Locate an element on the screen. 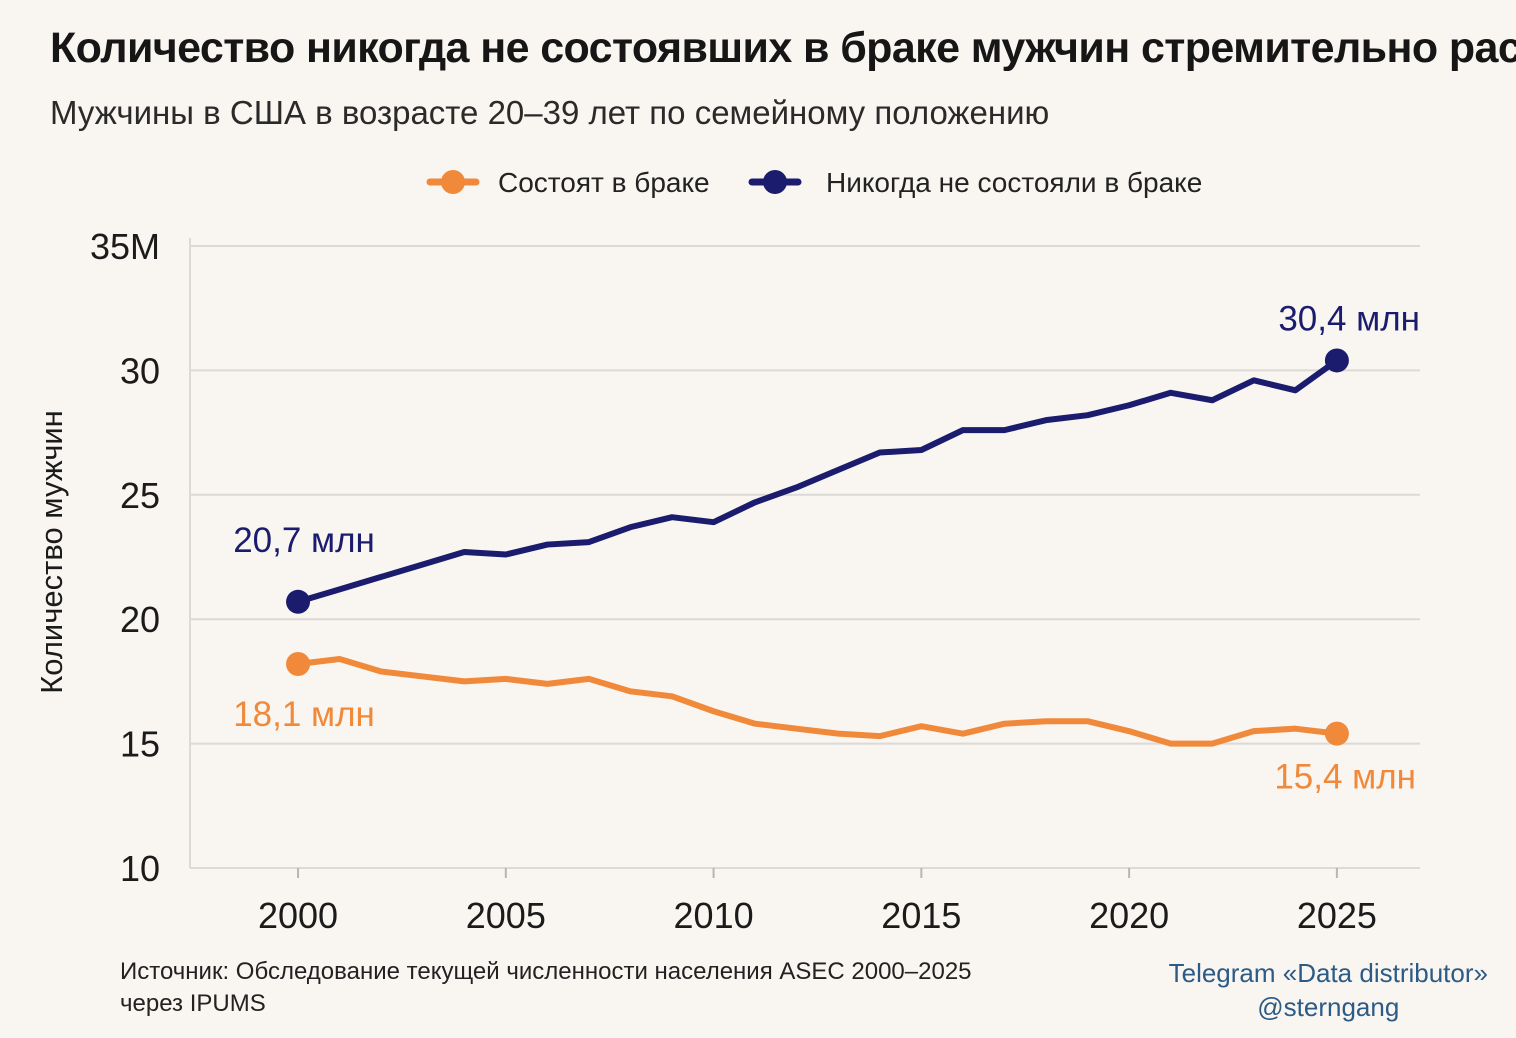  married-start-label: 18,1 млн is located at coordinates (304, 714).